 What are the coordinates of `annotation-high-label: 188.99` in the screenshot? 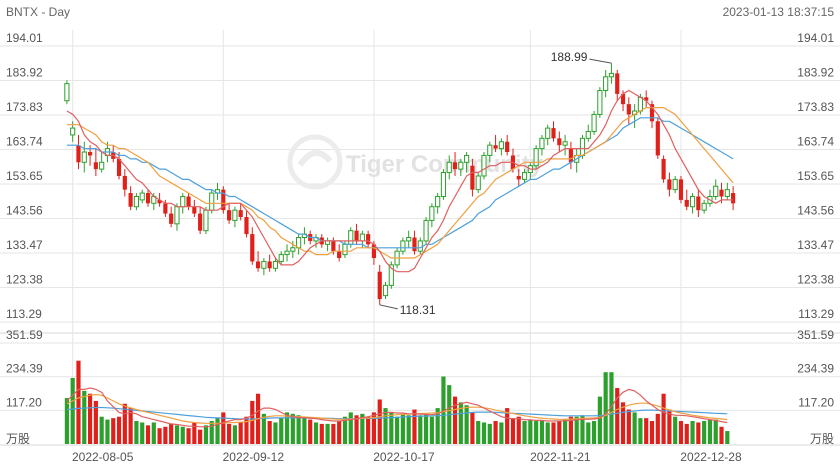 It's located at (569, 57).